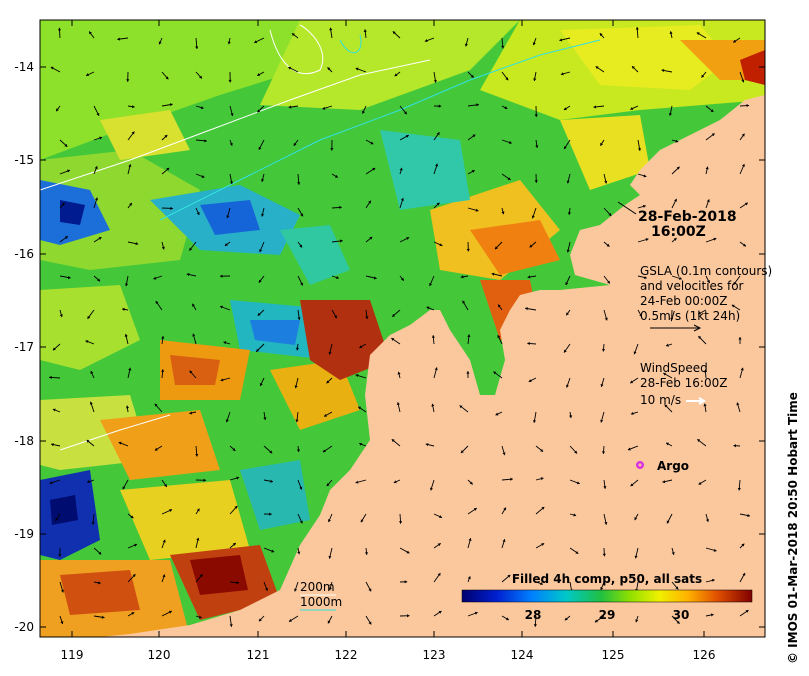 The width and height of the screenshot is (809, 676). What do you see at coordinates (24, 441) in the screenshot?
I see `y-tick-label: -18` at bounding box center [24, 441].